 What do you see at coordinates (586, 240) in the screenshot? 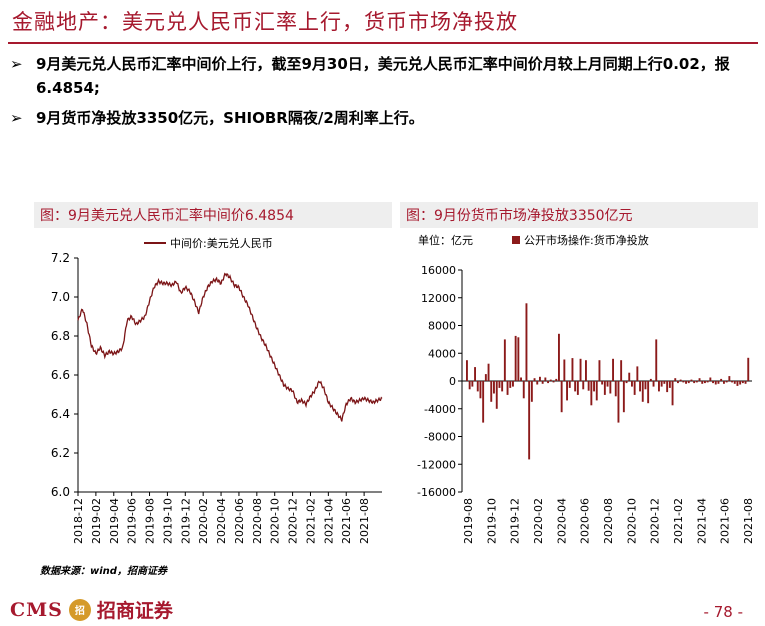
I see `legend-label: 公开市场操作:货币净投放` at bounding box center [586, 240].